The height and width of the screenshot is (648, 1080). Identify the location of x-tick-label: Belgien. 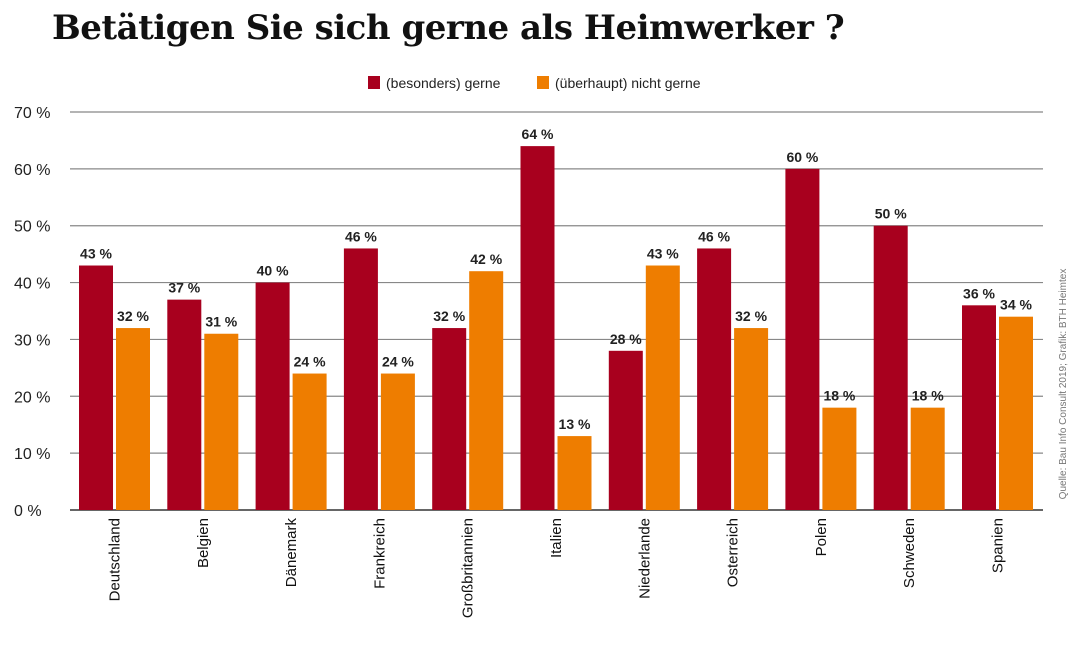
(203, 543).